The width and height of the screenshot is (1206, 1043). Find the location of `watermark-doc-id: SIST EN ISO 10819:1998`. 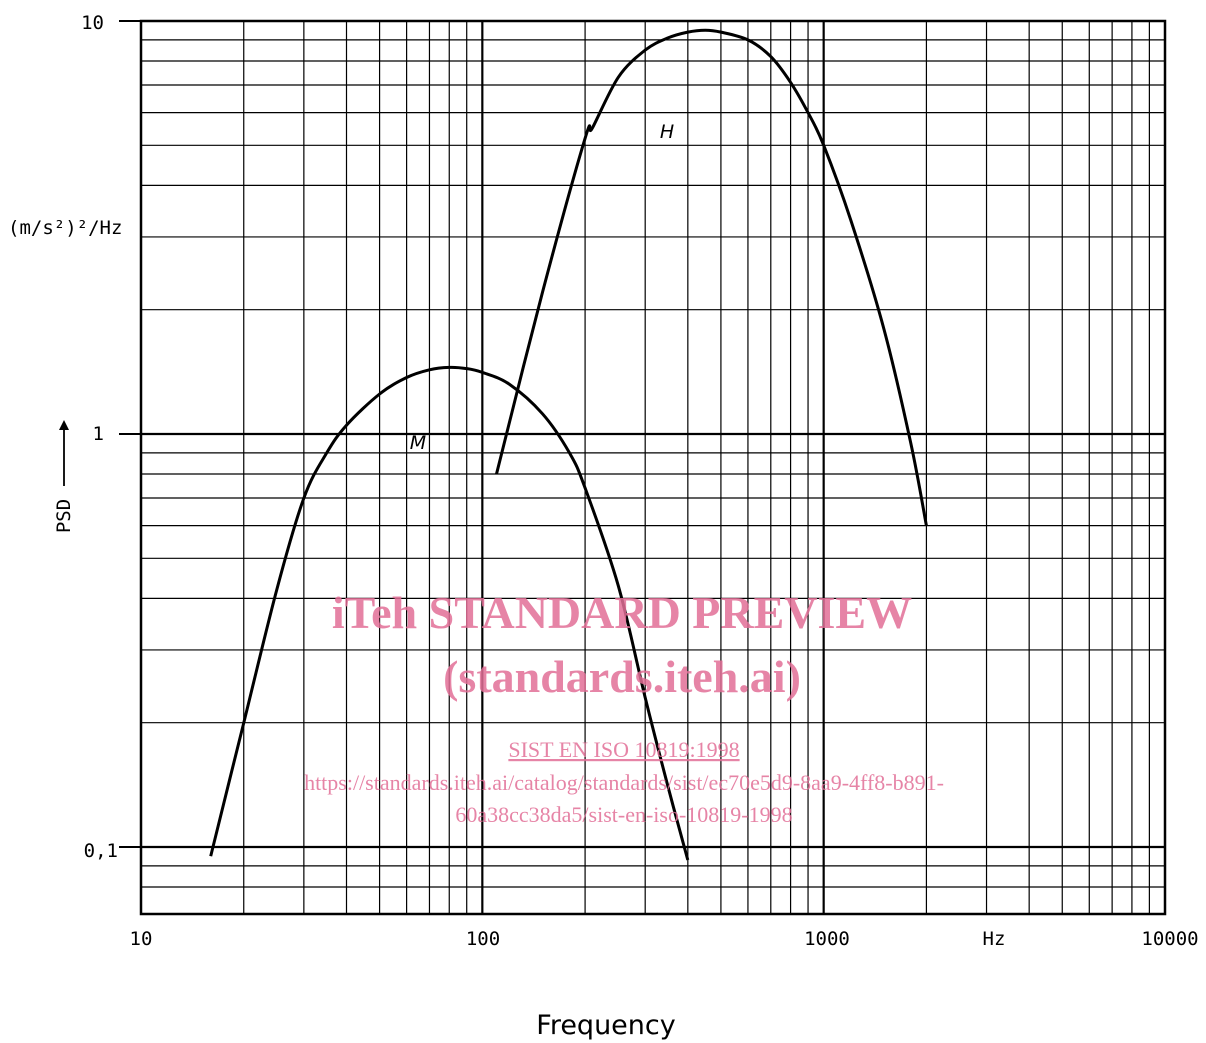

watermark-doc-id: SIST EN ISO 10819:1998 is located at coordinates (623, 749).